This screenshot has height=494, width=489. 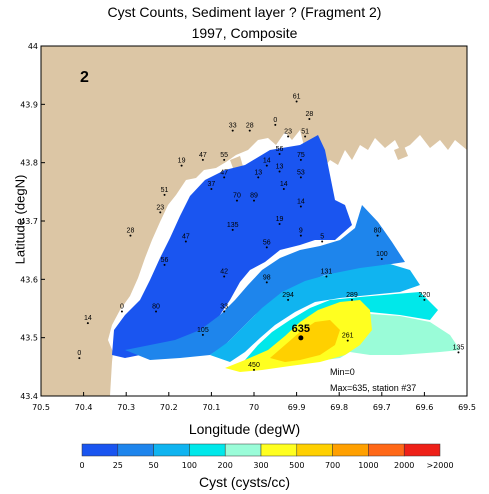 What do you see at coordinates (424, 407) in the screenshot?
I see `x-tick-label: 69.6` at bounding box center [424, 407].